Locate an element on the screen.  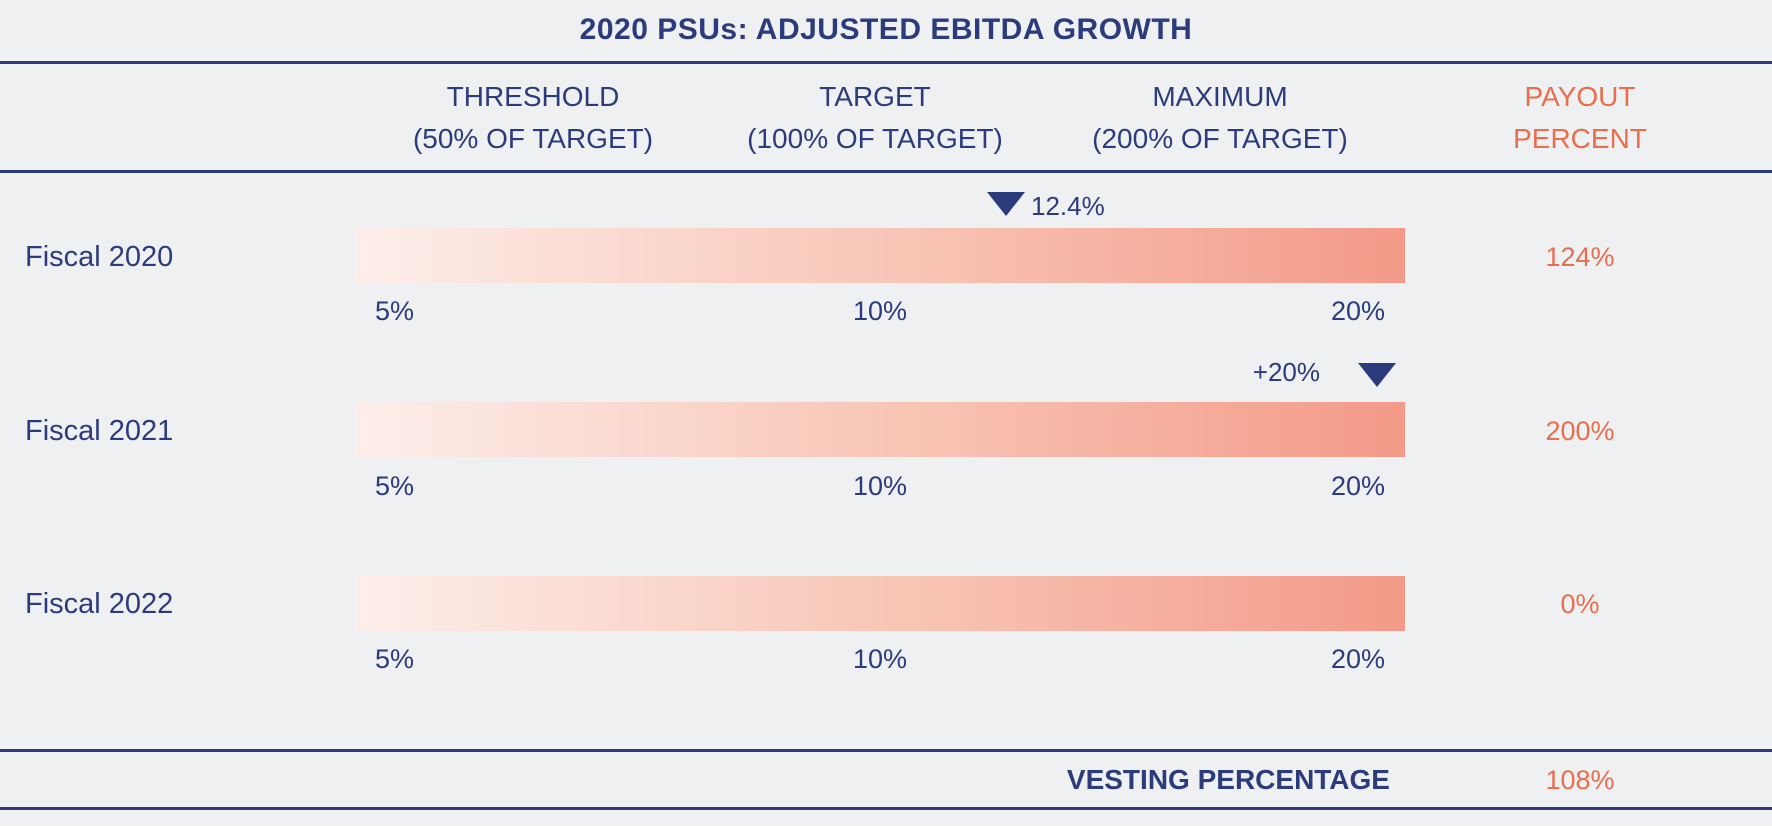
column-header-threshold: THRESHOLD (50% OF TARGET) is located at coordinates (533, 118).